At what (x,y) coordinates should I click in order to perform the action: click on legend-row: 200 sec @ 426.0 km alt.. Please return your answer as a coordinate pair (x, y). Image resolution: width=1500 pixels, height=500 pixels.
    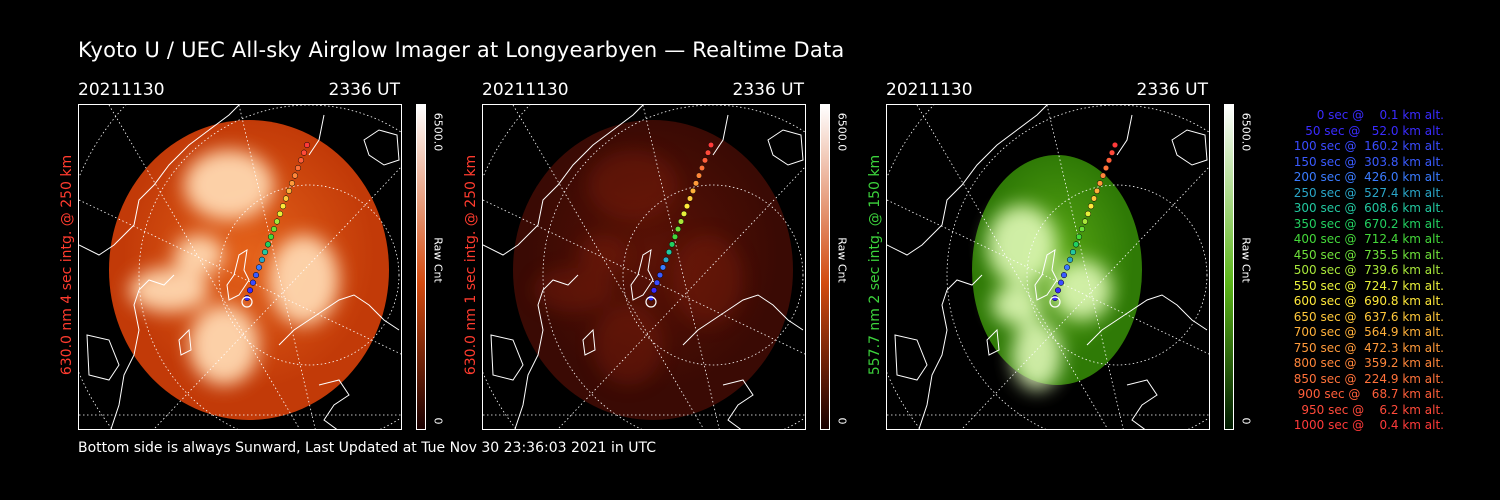
    Looking at the image, I should click on (1368, 177).